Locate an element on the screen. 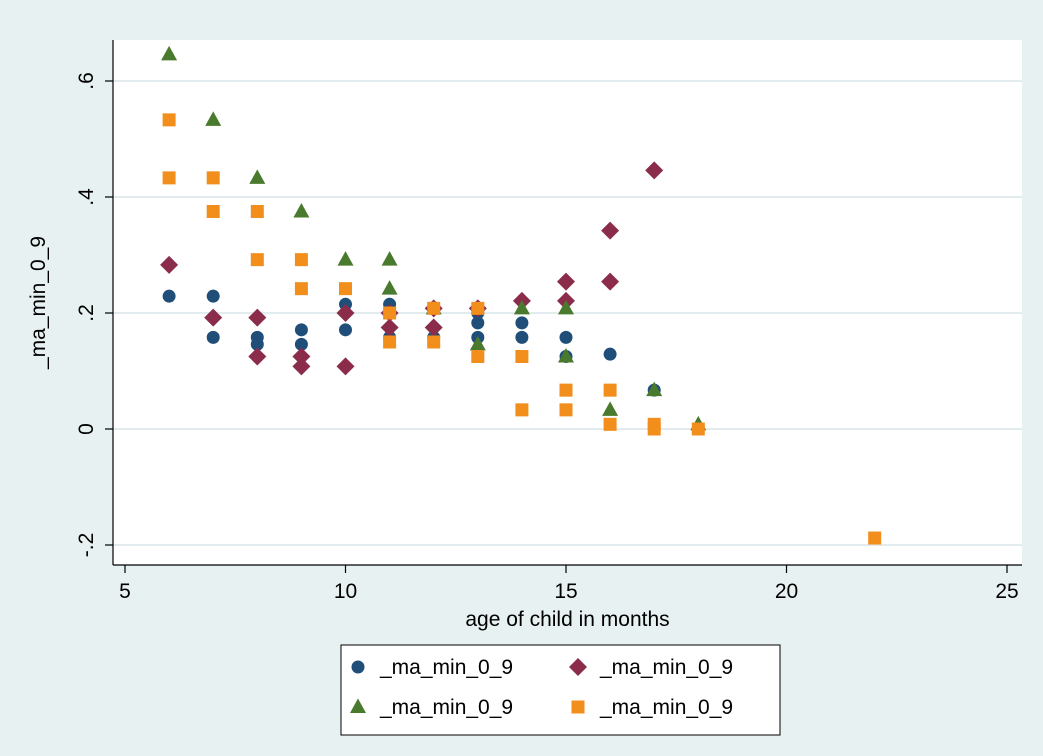  legend-marker-square is located at coordinates (578, 707).